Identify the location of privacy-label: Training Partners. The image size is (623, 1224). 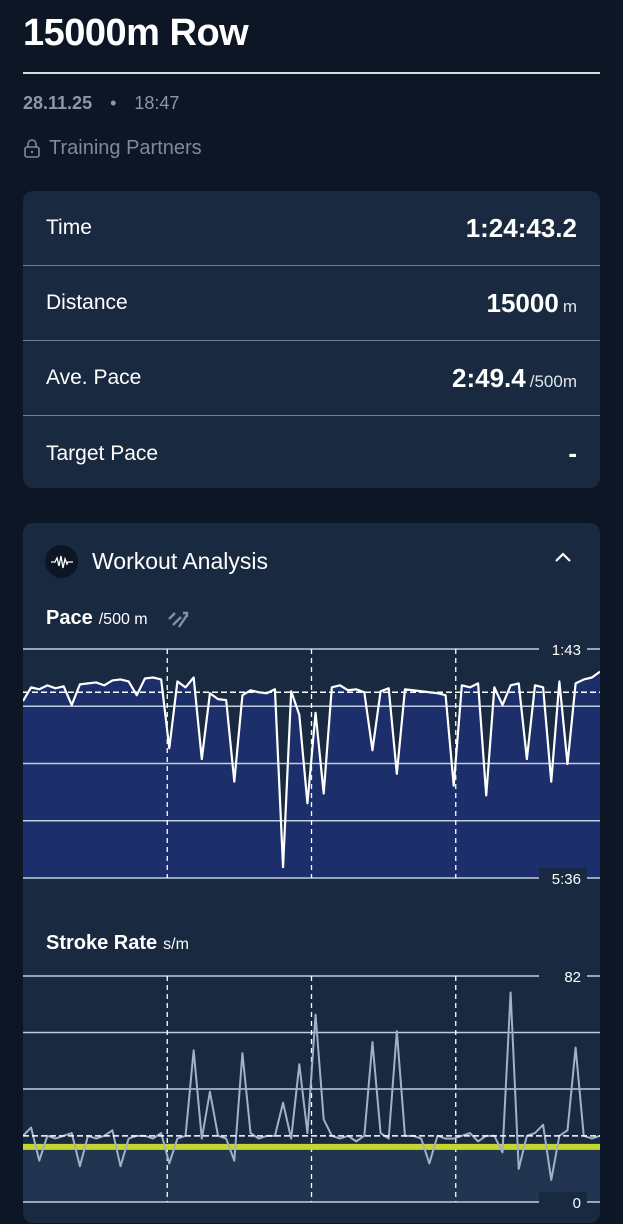
(125, 148).